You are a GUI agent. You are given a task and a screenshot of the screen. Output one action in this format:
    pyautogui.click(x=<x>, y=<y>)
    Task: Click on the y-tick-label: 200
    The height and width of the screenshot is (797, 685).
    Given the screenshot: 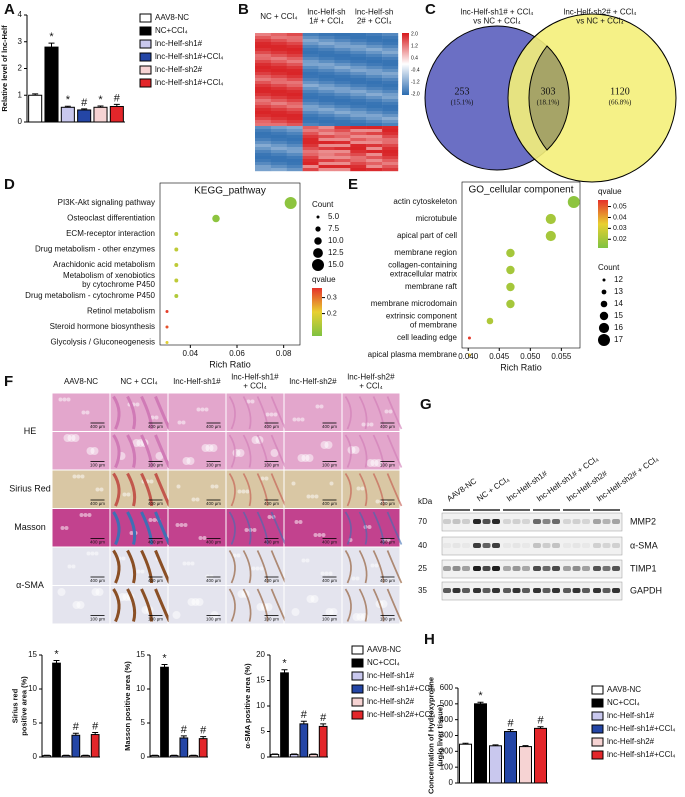 What is the action you would take?
    pyautogui.click(x=447, y=750)
    